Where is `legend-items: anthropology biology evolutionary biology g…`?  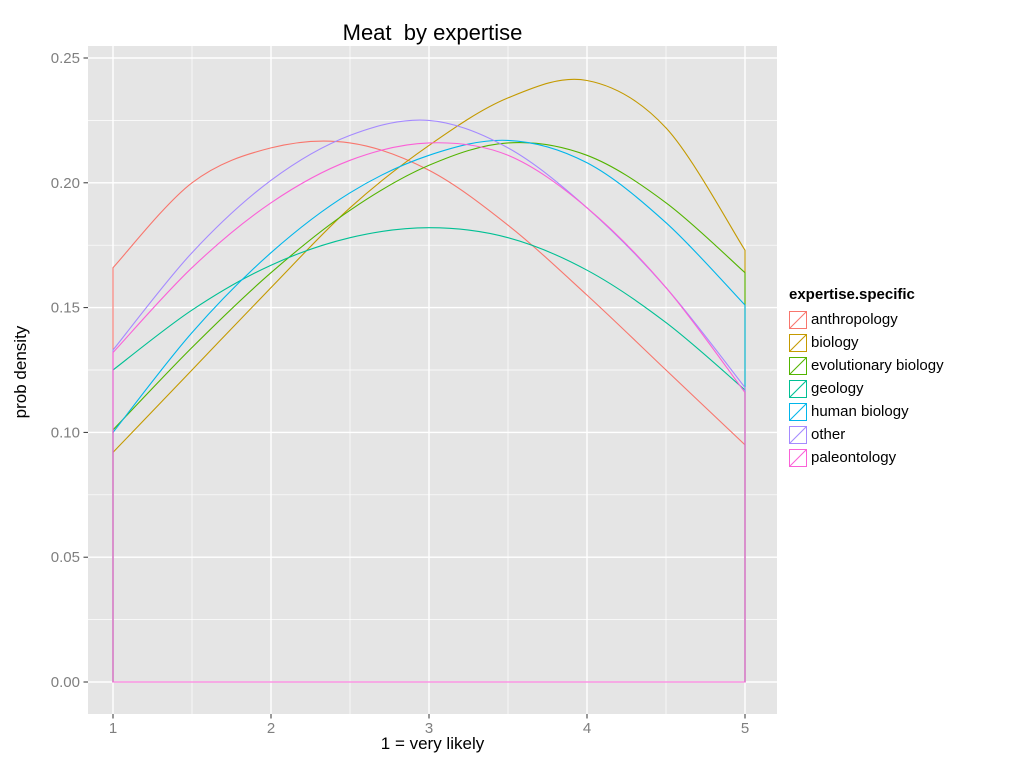 legend-items: anthropology biology evolutionary biology g… is located at coordinates (866, 388).